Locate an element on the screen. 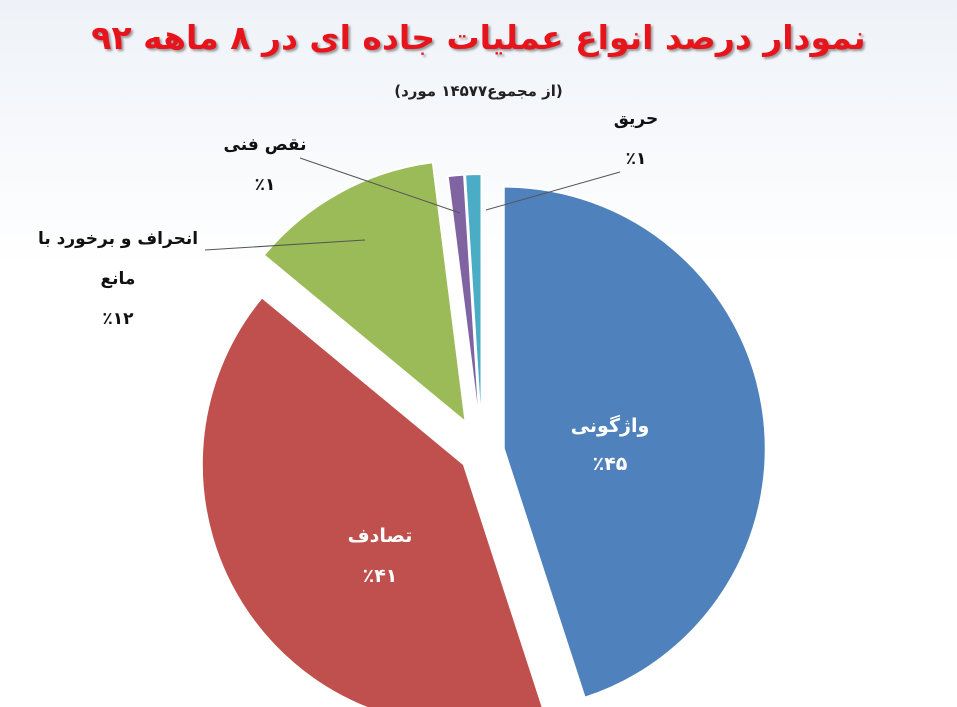 Image resolution: width=957 pixels, height=707 pixels. slice-fire is located at coordinates (473, 305).